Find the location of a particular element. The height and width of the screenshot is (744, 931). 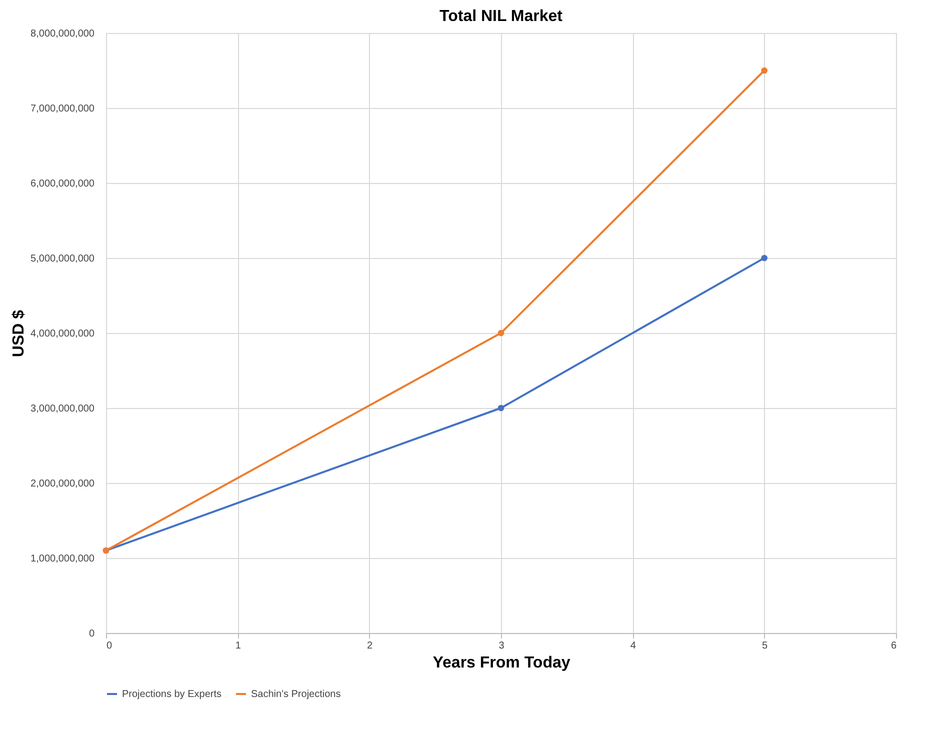

legend-label: Projections by Experts is located at coordinates (172, 694).